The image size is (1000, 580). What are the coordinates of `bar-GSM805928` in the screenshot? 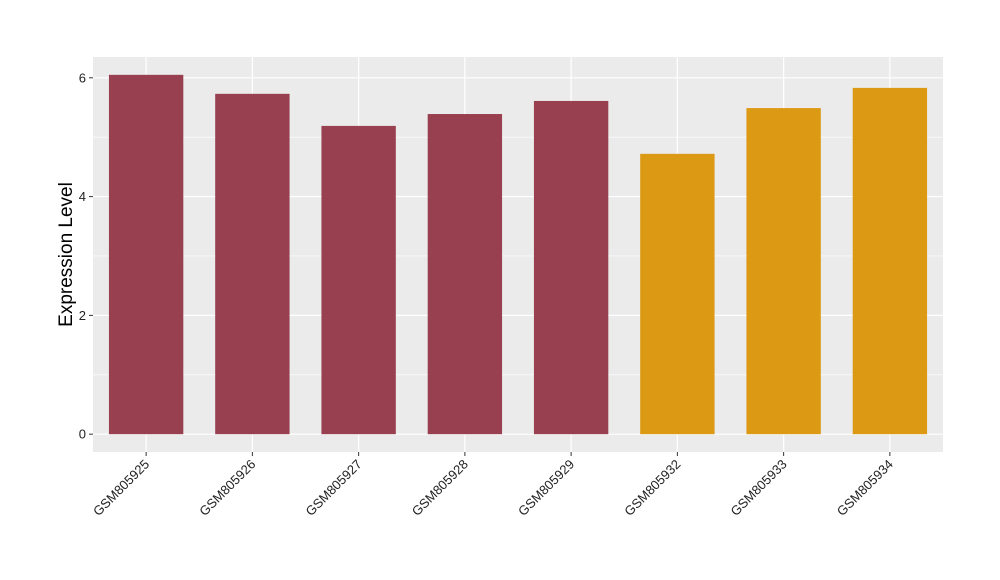 It's located at (465, 274).